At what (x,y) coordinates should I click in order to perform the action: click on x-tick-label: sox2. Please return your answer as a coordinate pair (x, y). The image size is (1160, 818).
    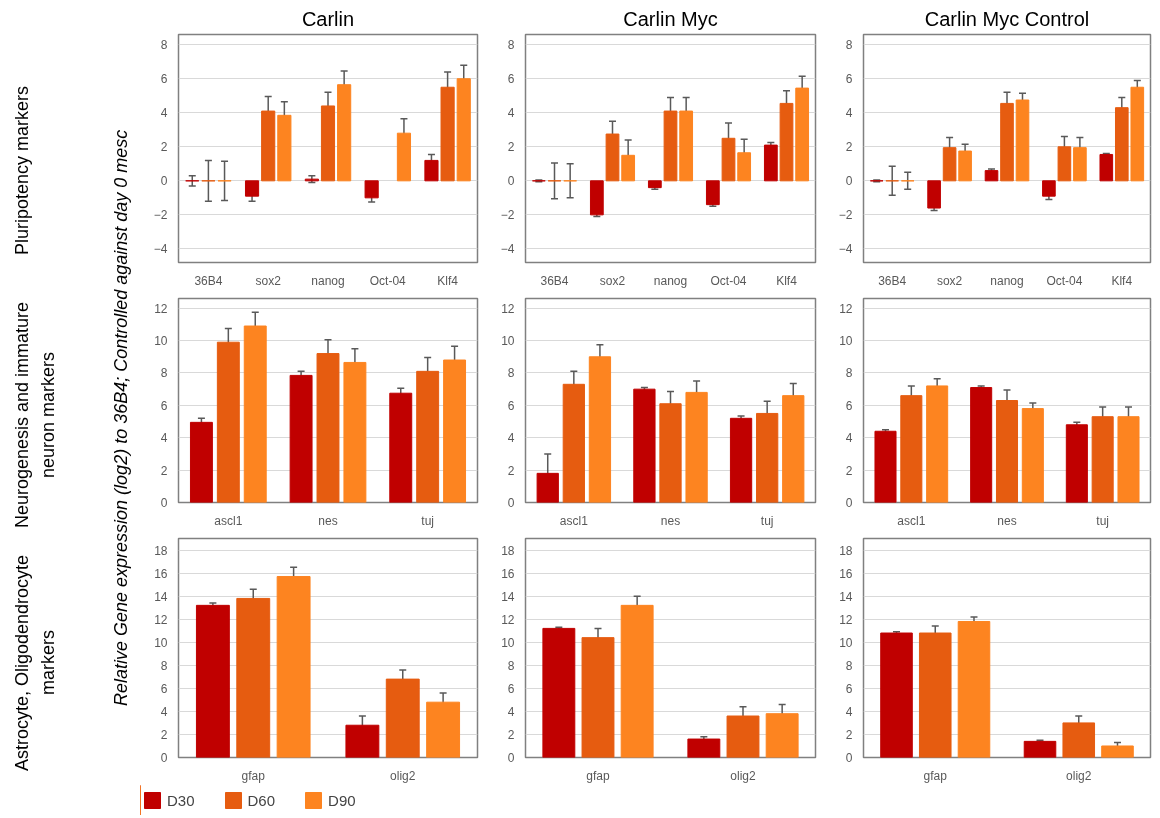
    Looking at the image, I should click on (612, 280).